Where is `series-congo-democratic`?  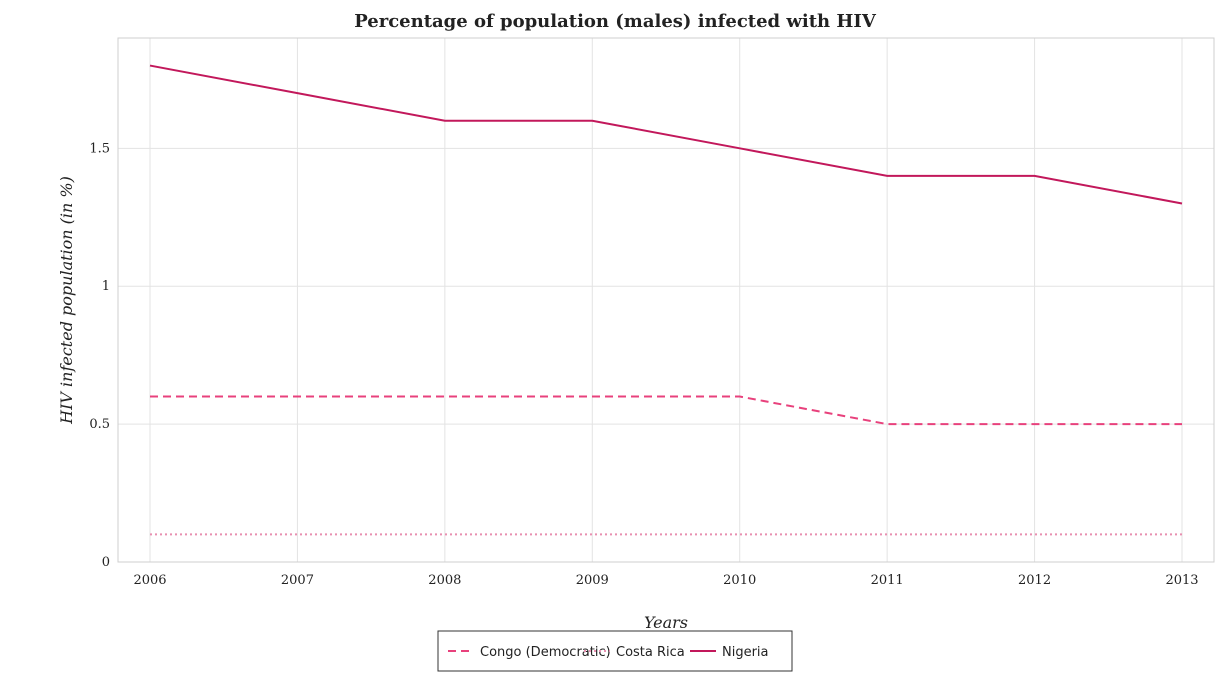 series-congo-democratic is located at coordinates (666, 410).